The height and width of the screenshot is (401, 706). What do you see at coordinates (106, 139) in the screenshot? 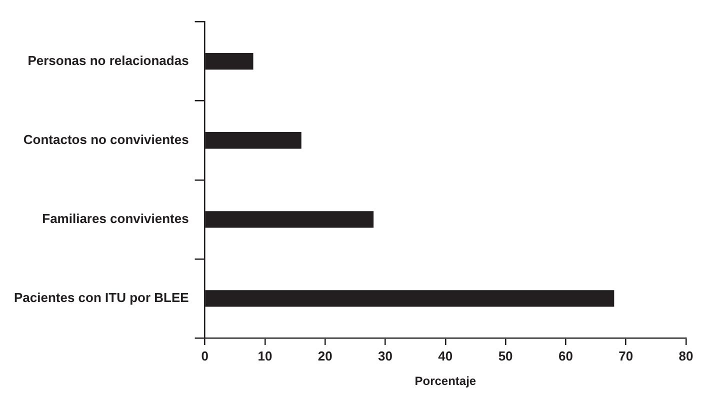
I see `y-tick-label: Contactos no convivientes` at bounding box center [106, 139].